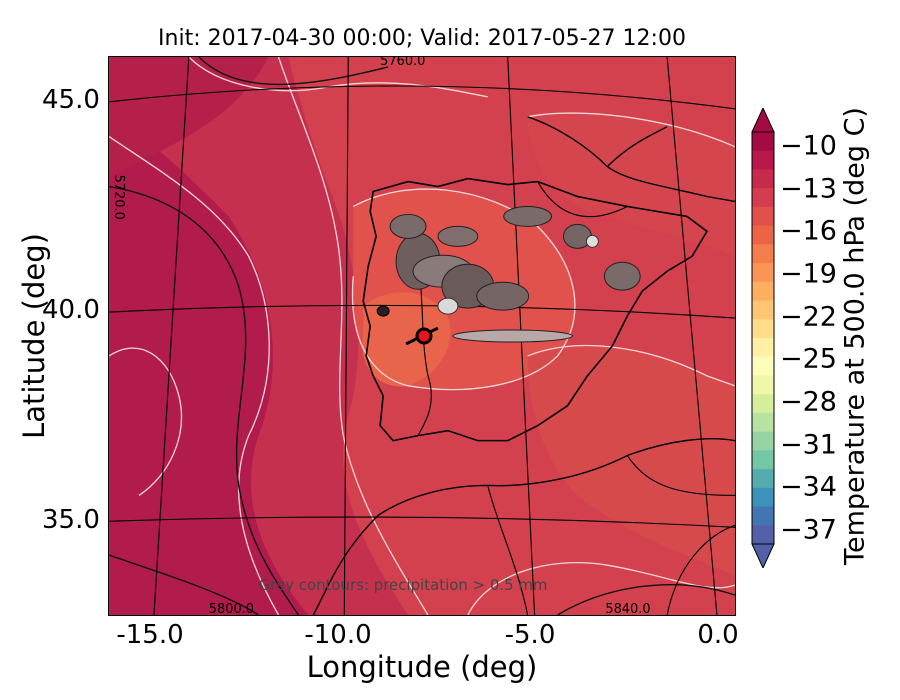 Image resolution: width=900 pixels, height=700 pixels. Describe the element at coordinates (808, 445) in the screenshot. I see `colorbar-tick-label: −31` at that location.